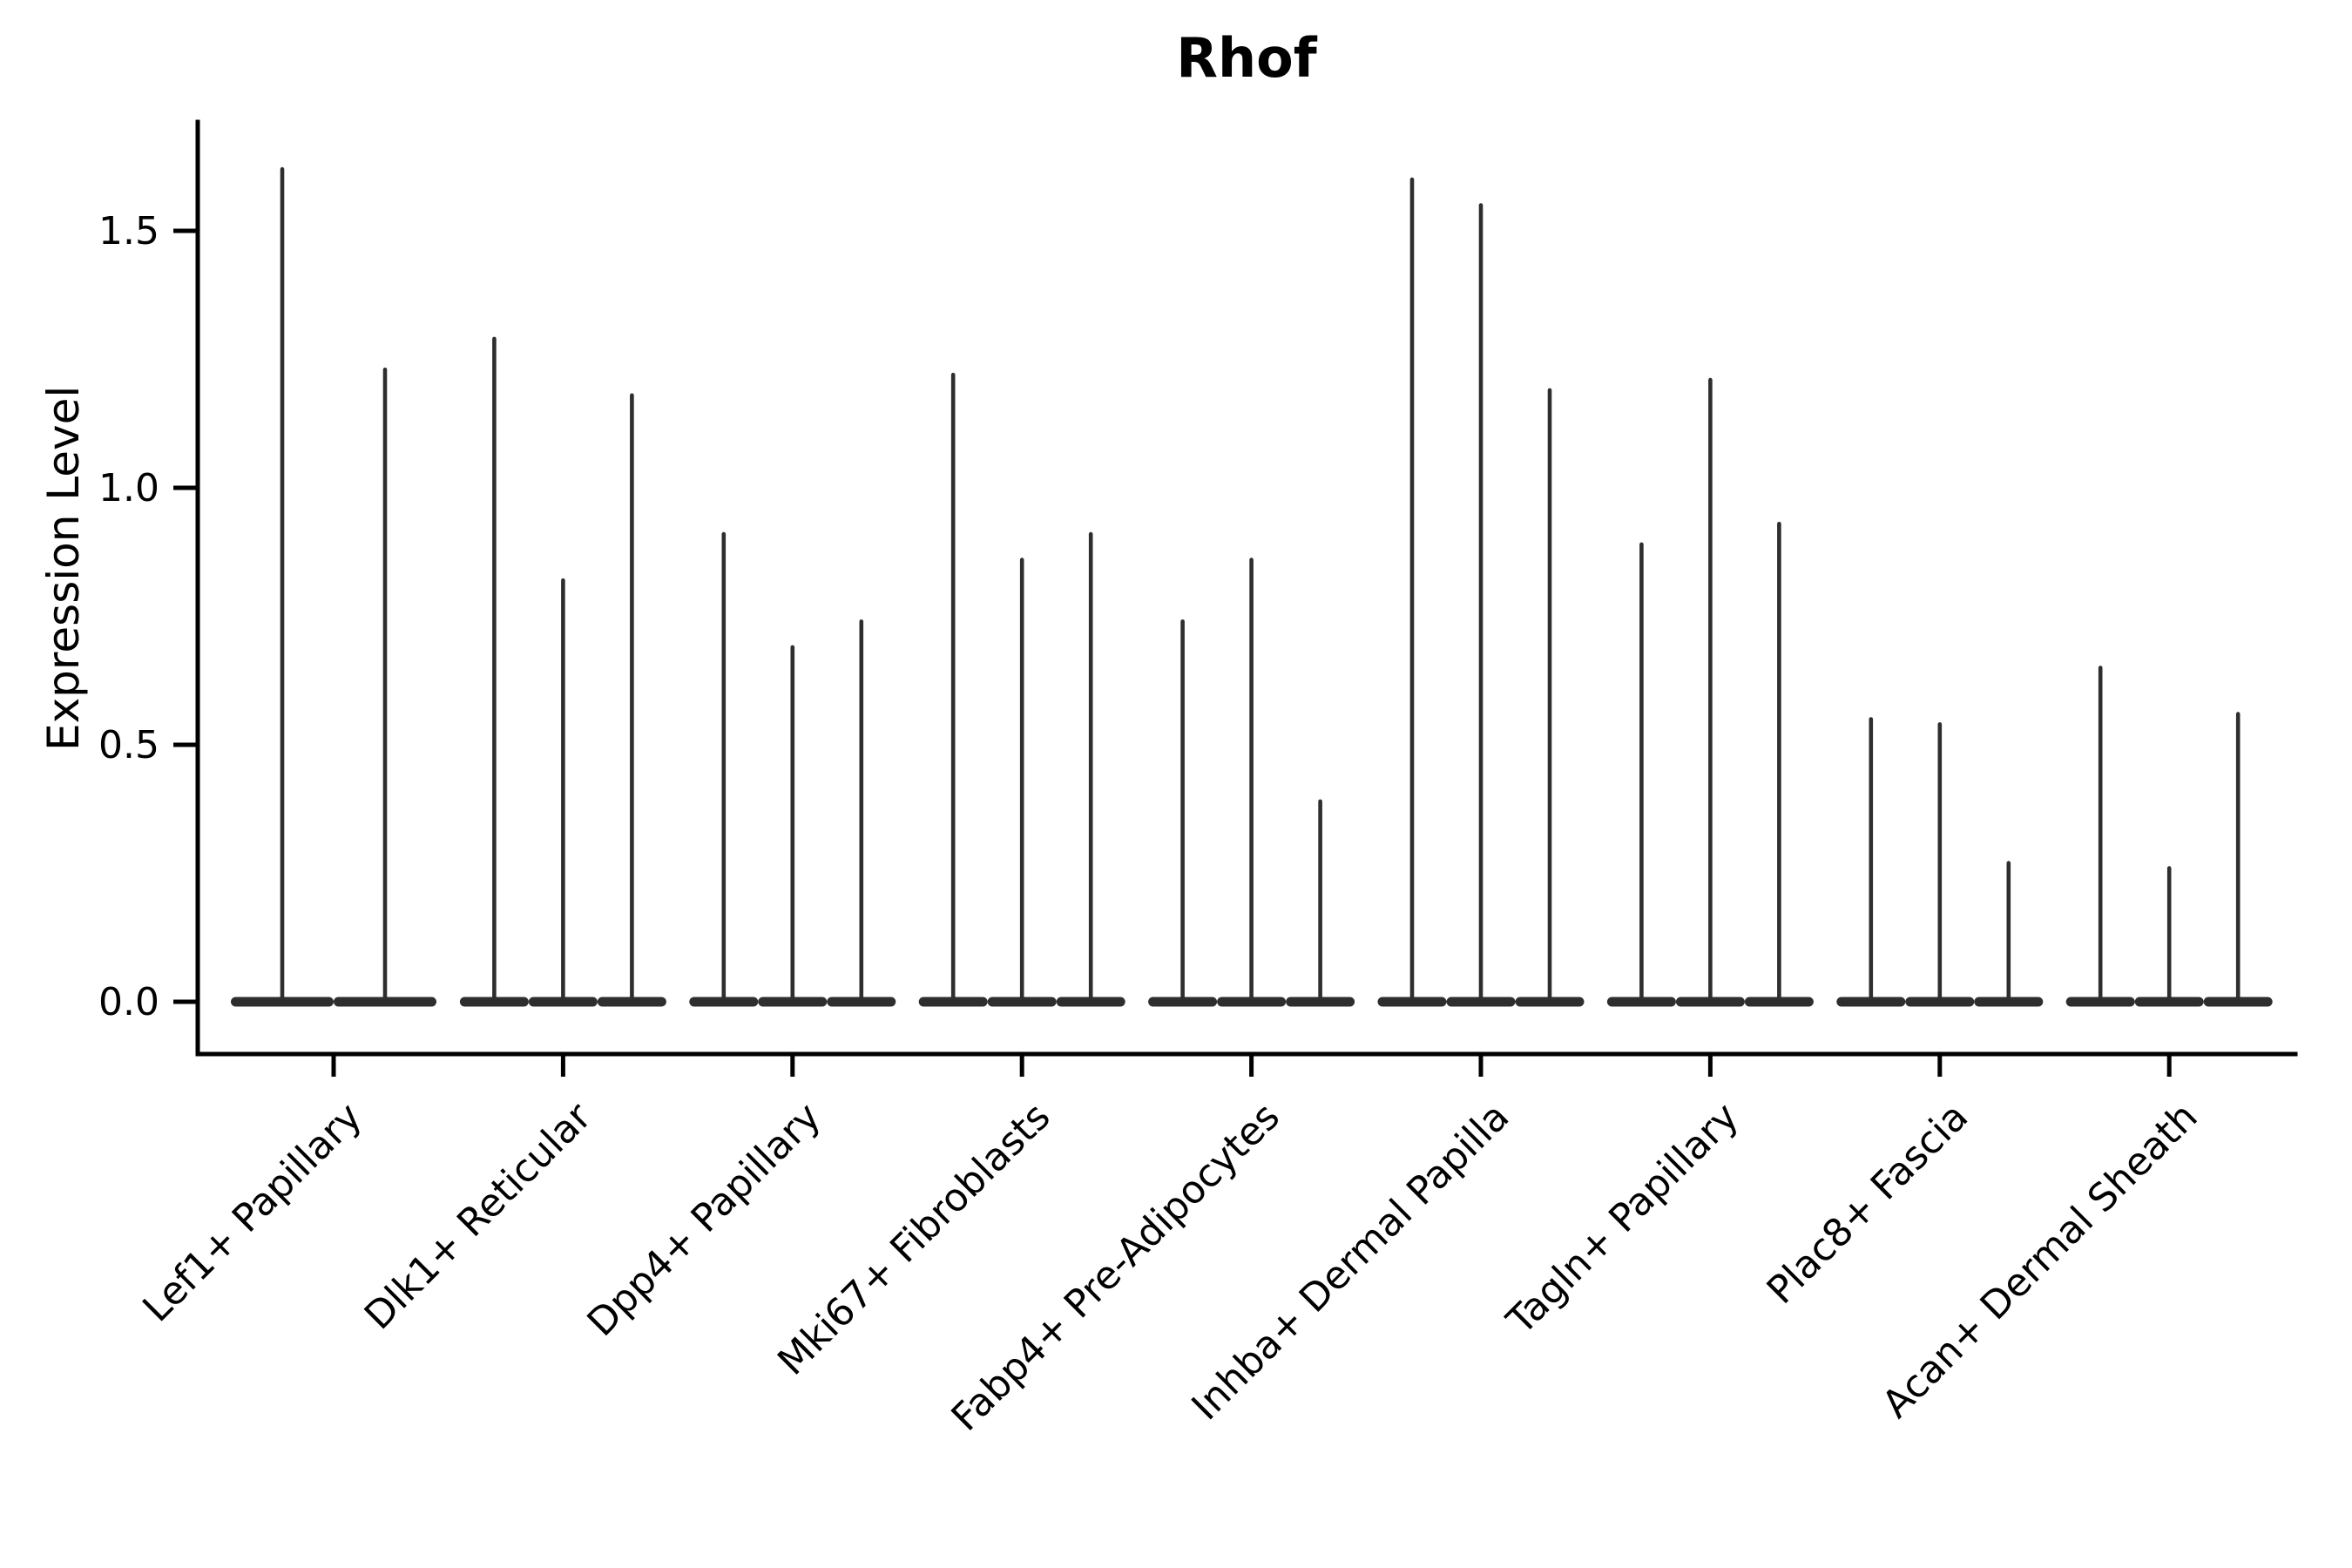 Image resolution: width=2352 pixels, height=1568 pixels. Describe the element at coordinates (1622, 1218) in the screenshot. I see `x-tick-label: Tagln+ Papillary` at that location.